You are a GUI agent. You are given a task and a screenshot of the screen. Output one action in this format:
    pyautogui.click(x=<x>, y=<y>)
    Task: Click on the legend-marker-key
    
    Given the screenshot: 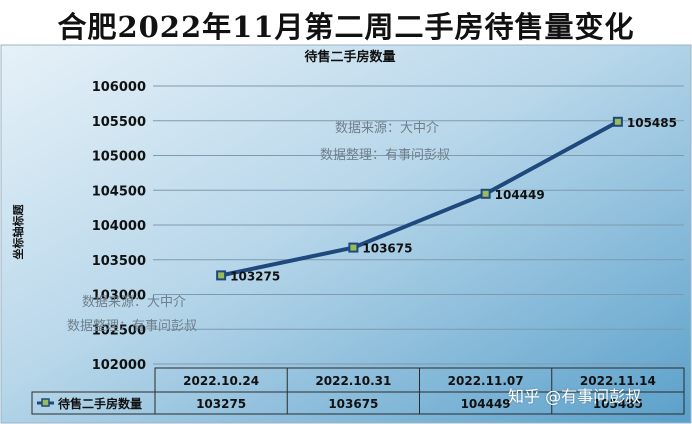 What is the action you would take?
    pyautogui.click(x=45, y=402)
    